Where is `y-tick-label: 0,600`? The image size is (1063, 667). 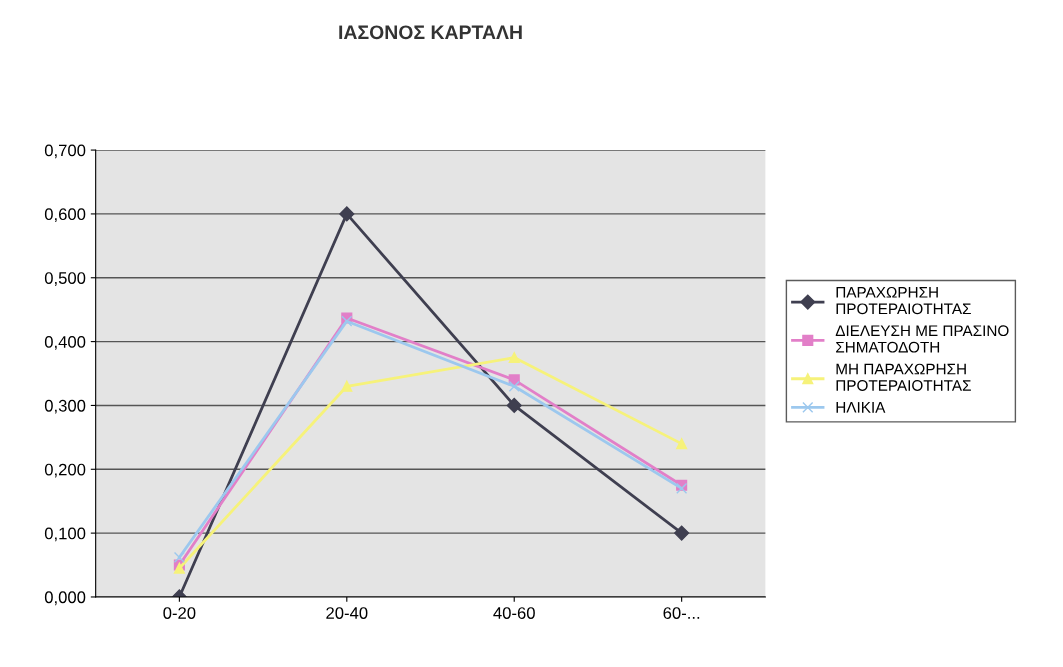 y-tick-label: 0,600 is located at coordinates (65, 215).